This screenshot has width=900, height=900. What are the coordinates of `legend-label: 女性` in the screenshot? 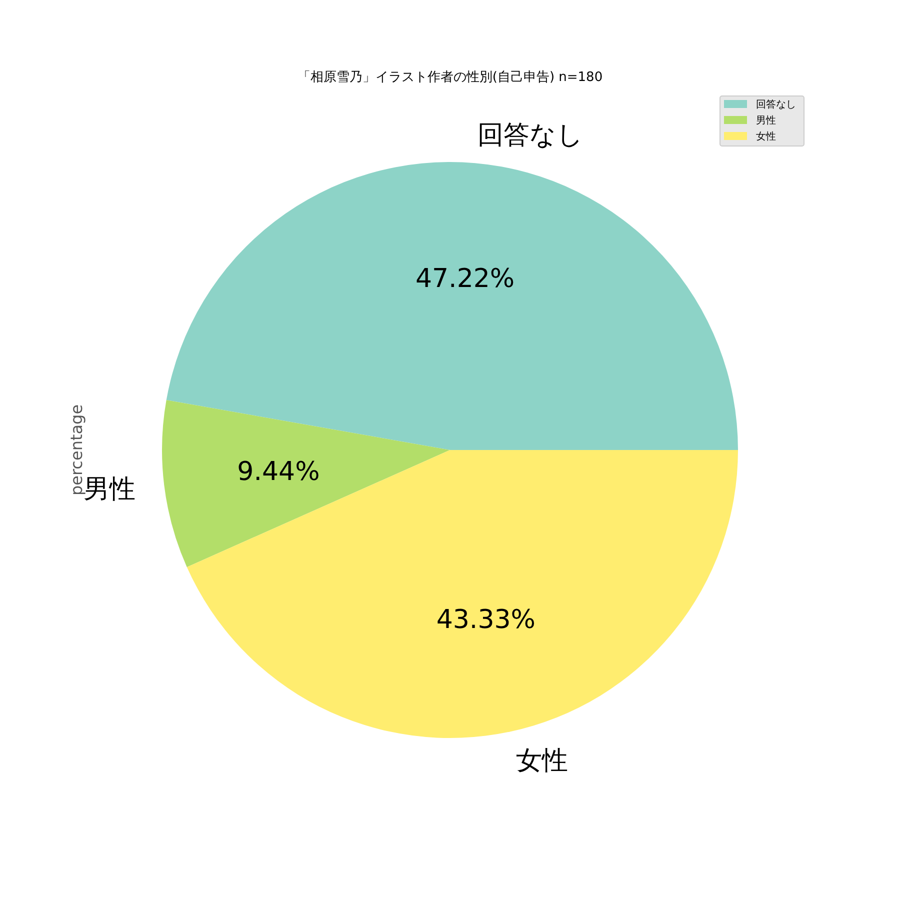 It's located at (766, 136).